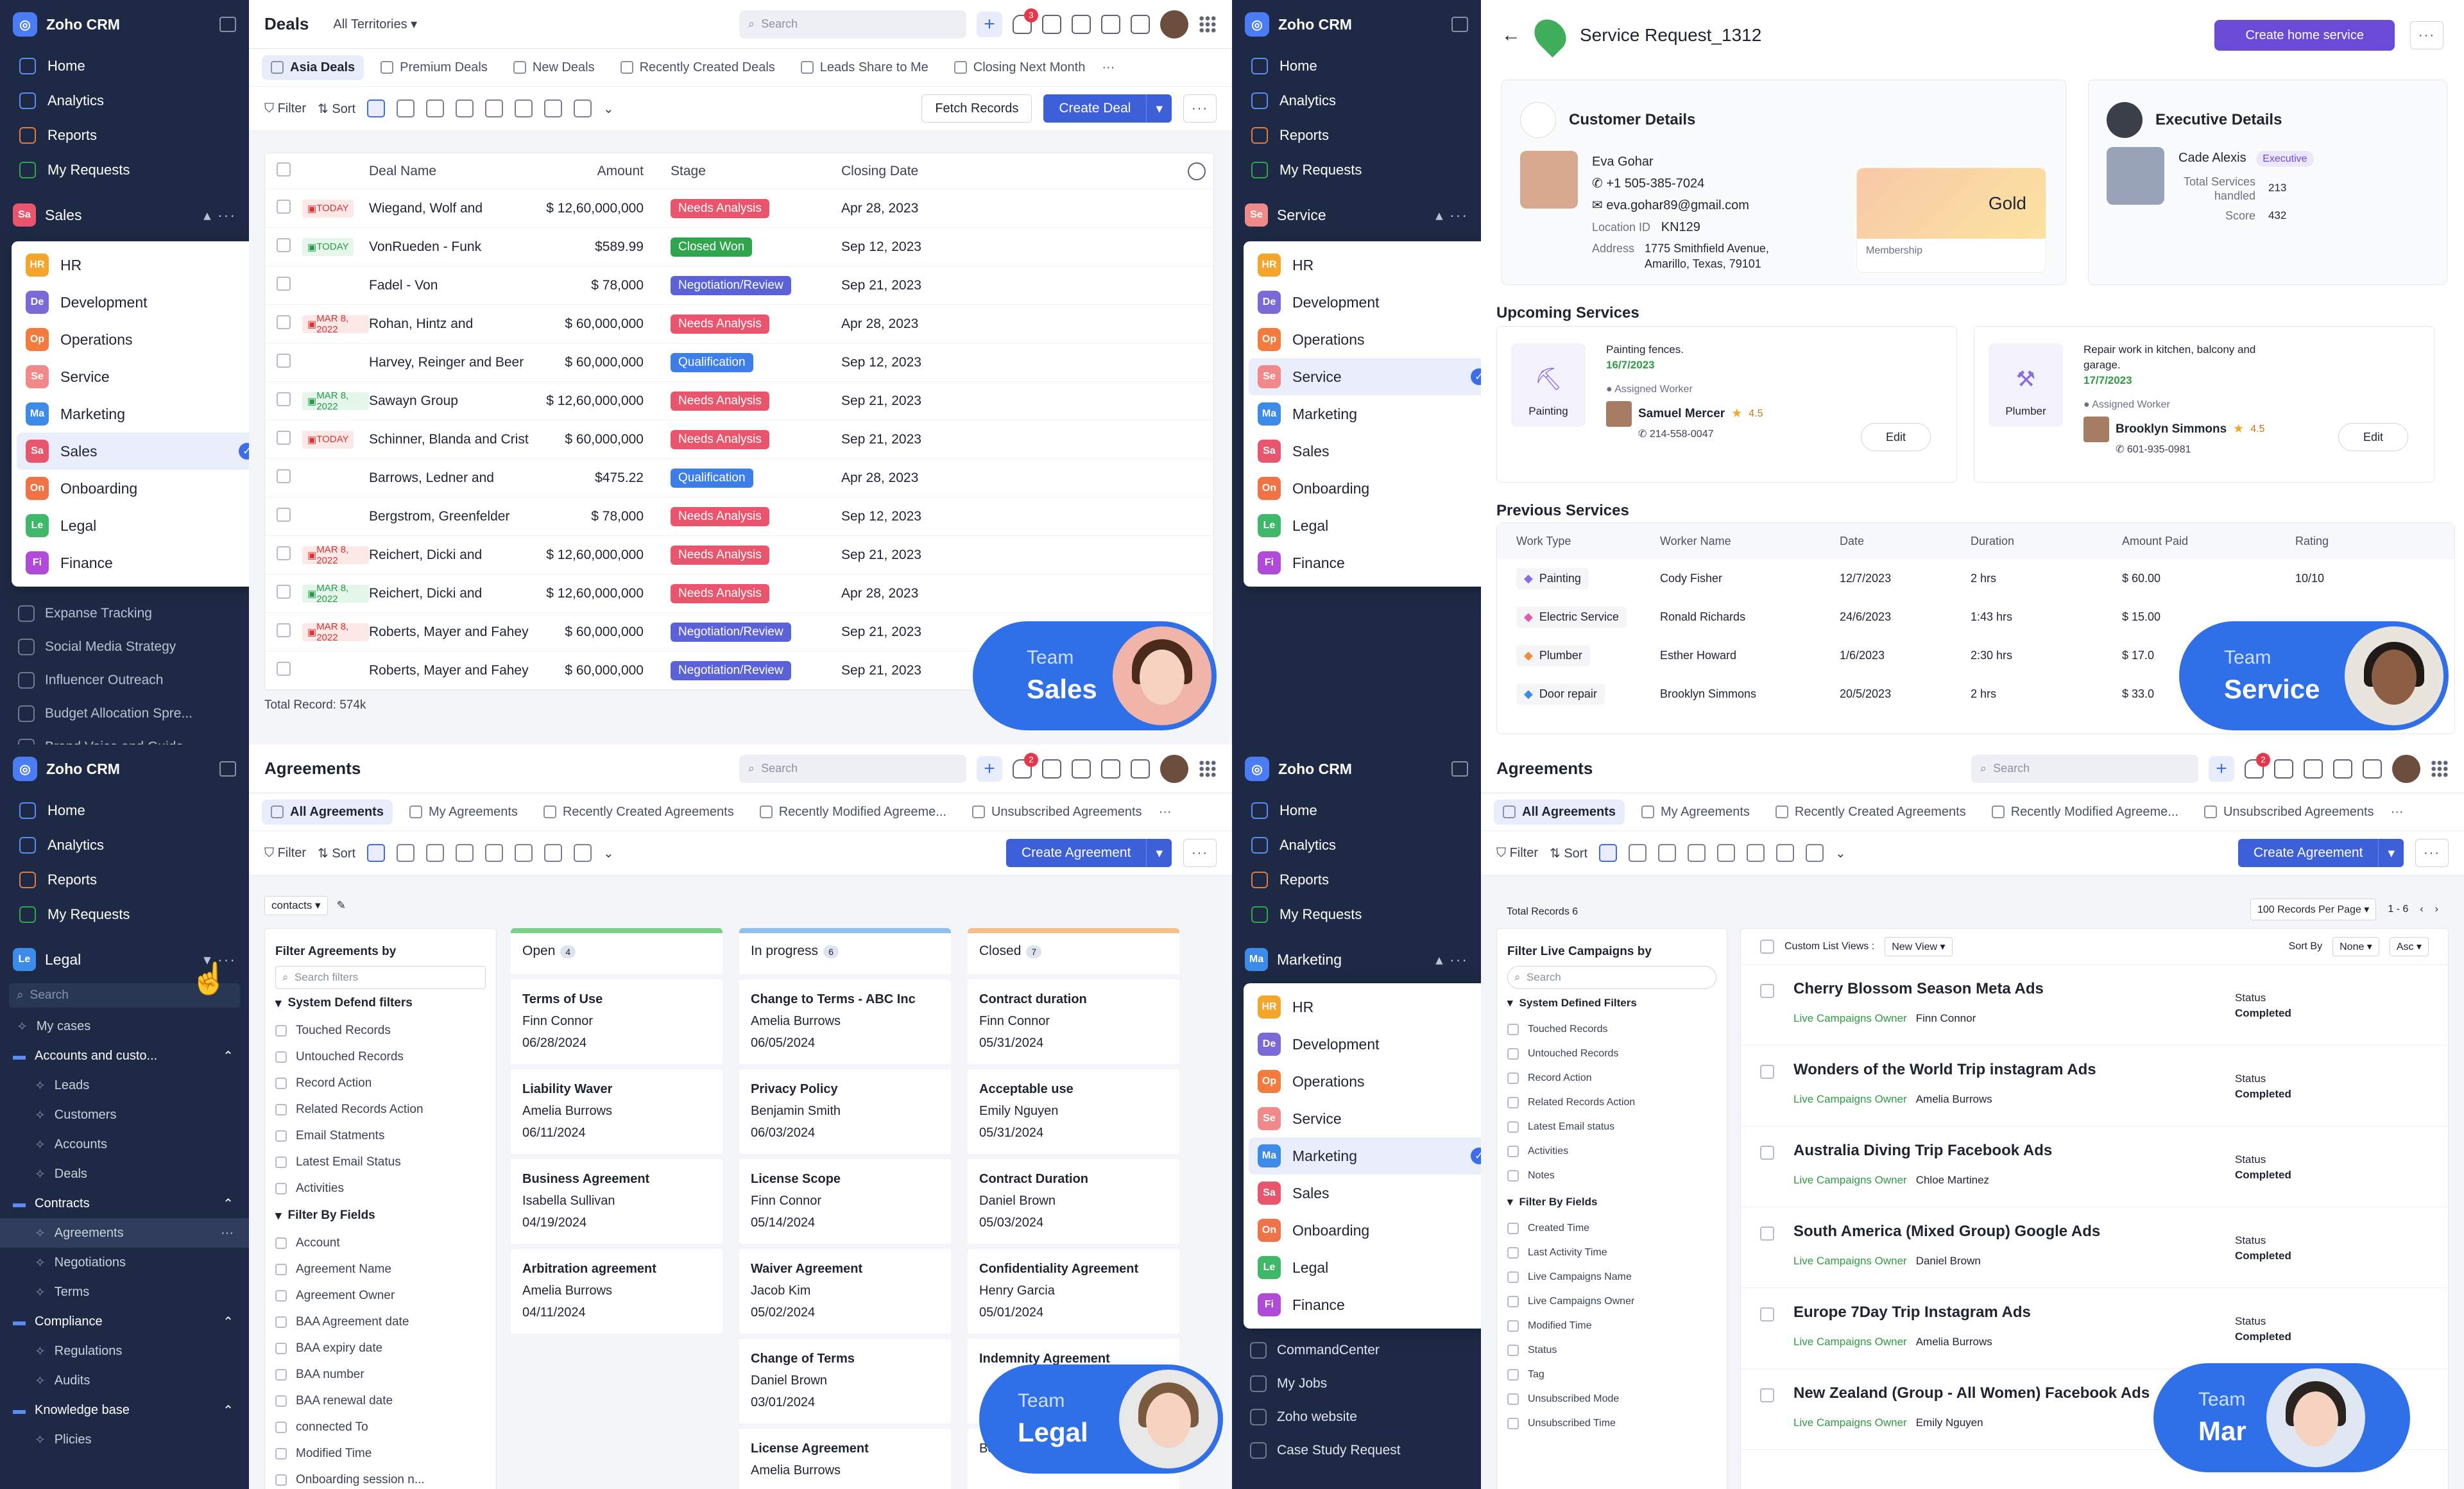 This screenshot has height=1489, width=2464. Describe the element at coordinates (2313, 769) in the screenshot. I see `inbox-icon` at that location.